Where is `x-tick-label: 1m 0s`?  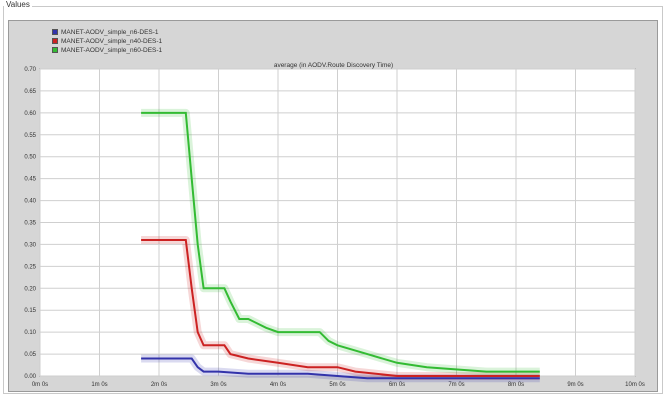 x-tick-label: 1m 0s is located at coordinates (99, 385).